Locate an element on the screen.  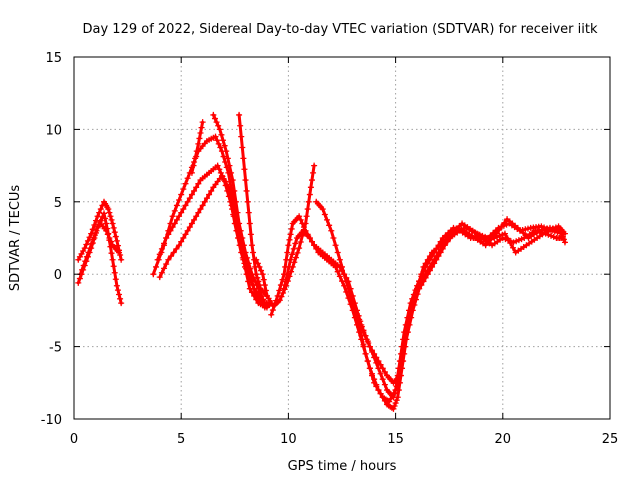
x-tick-label: 0 is located at coordinates (74, 439).